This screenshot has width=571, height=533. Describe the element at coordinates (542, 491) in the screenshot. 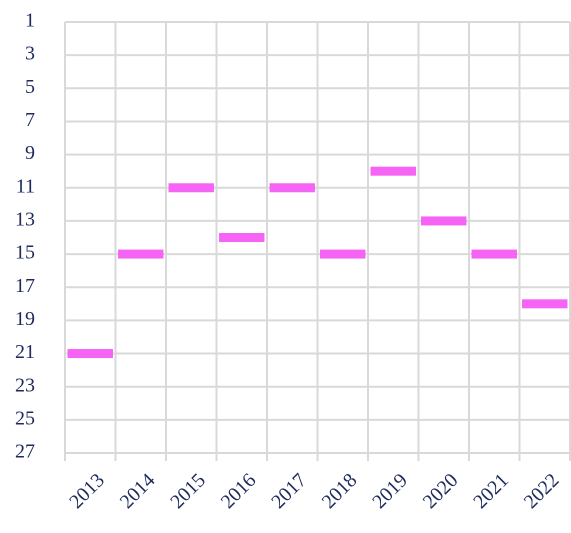

I see `x-tick-label: 2022` at that location.